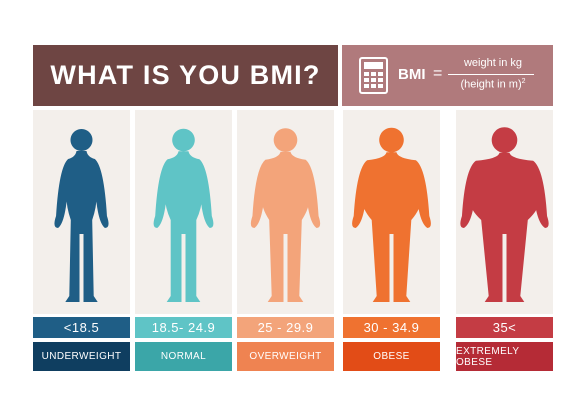 The image size is (579, 415). I want to click on normal-person-icon, so click(183, 215).